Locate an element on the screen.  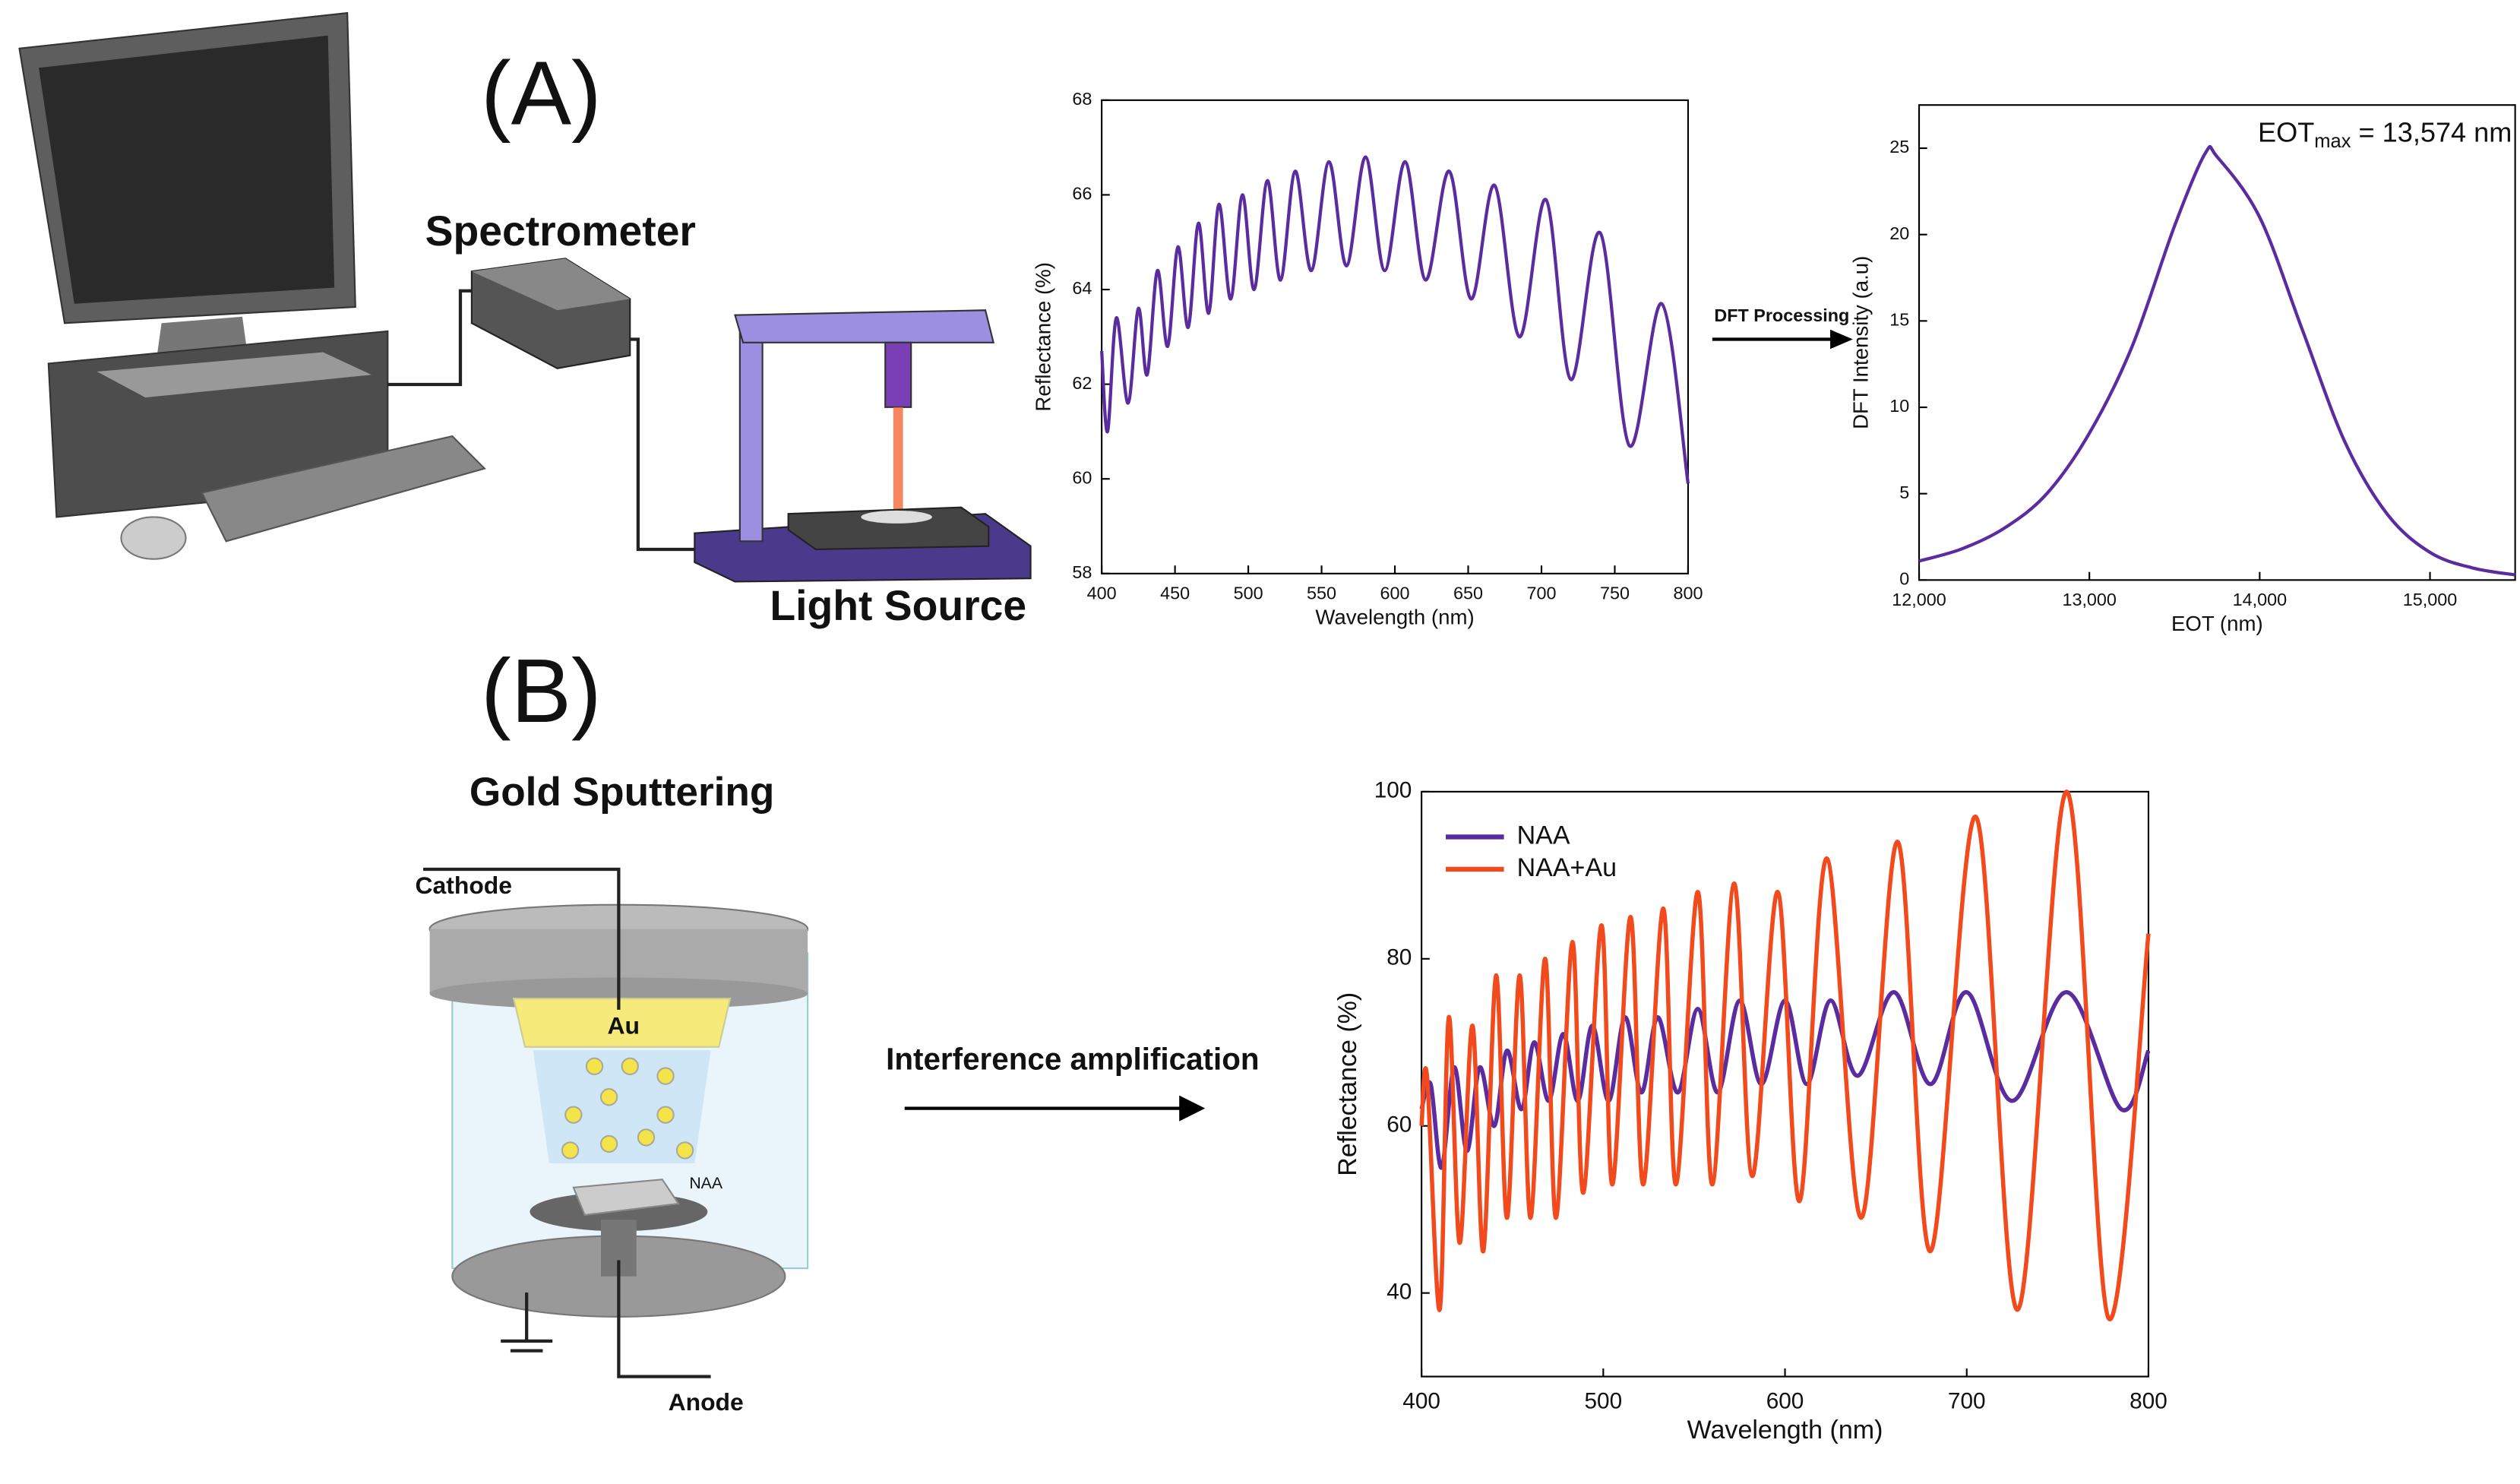
y-tick-label: 62 is located at coordinates (1082, 383).